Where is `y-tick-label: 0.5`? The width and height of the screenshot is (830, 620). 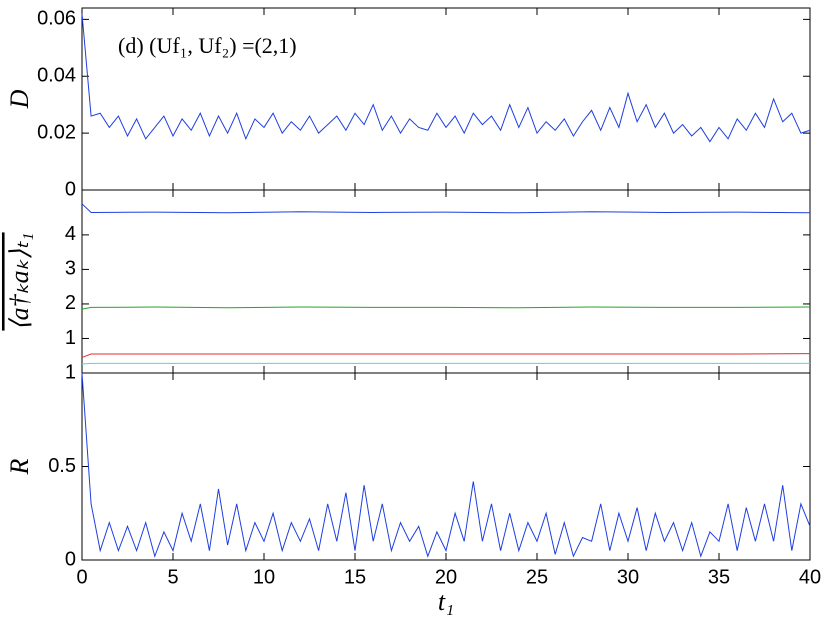 y-tick-label: 0.5 is located at coordinates (62, 466).